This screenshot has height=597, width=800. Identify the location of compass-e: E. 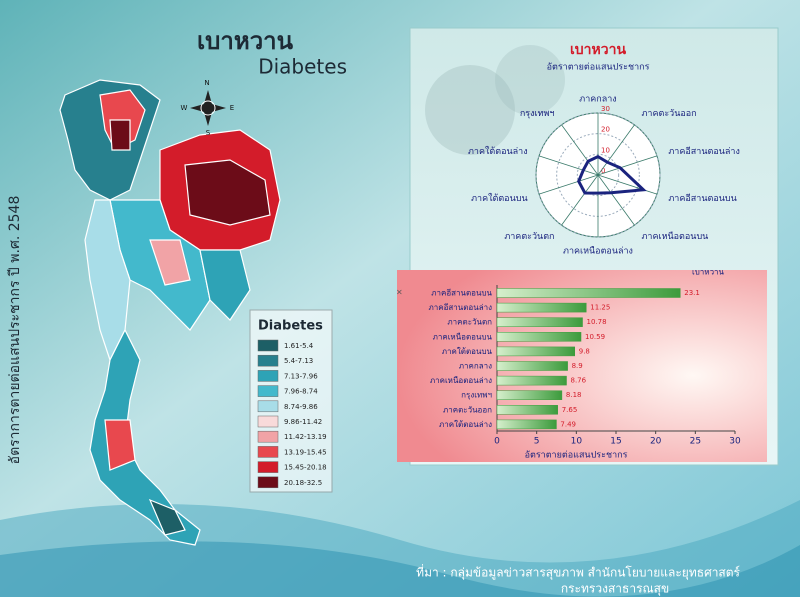
(232, 108).